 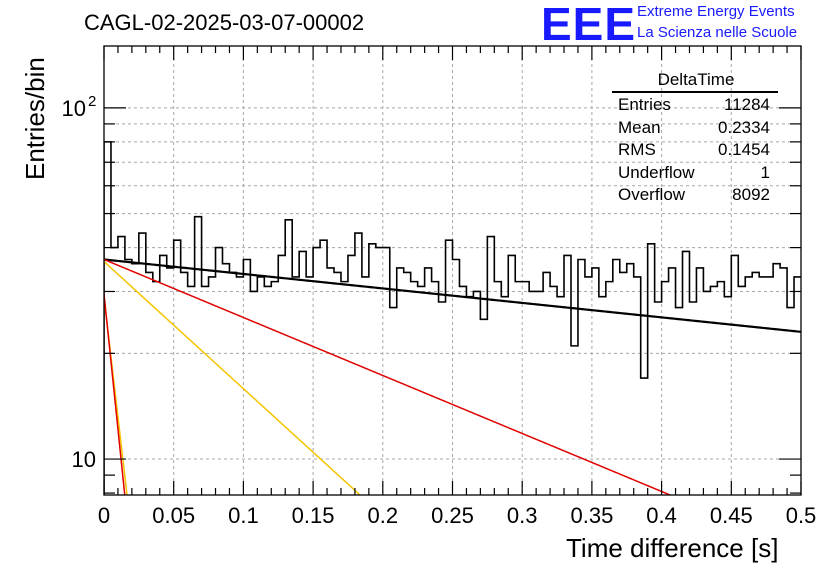 I want to click on stat-row-mean: Mean 0.2334, so click(x=692, y=129).